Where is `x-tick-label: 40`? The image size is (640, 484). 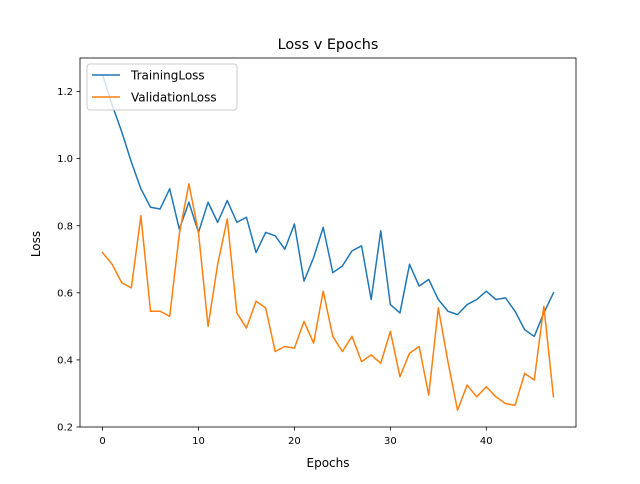 x-tick-label: 40 is located at coordinates (486, 441).